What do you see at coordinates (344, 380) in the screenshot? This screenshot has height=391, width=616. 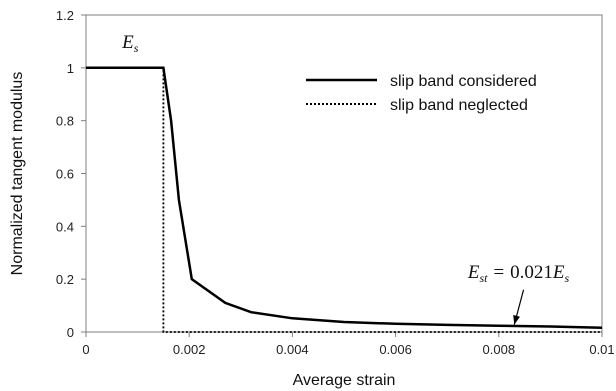 I see `x-axis-title: Average strain` at bounding box center [344, 380].